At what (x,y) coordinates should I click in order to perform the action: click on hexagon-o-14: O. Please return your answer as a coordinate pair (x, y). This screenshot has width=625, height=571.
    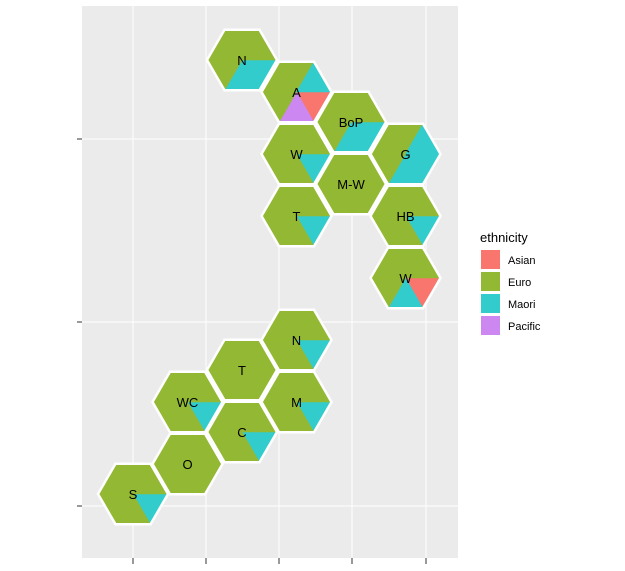
    Looking at the image, I should click on (187, 464).